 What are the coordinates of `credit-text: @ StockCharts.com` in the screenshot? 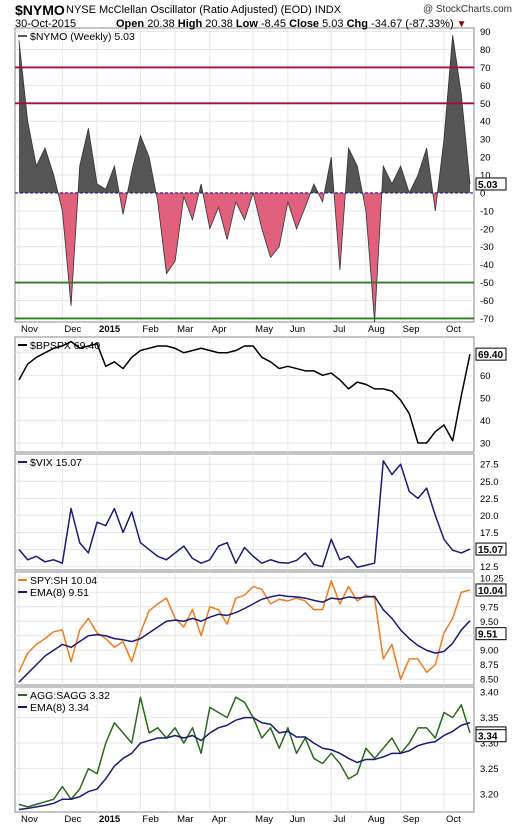 It's located at (467, 9).